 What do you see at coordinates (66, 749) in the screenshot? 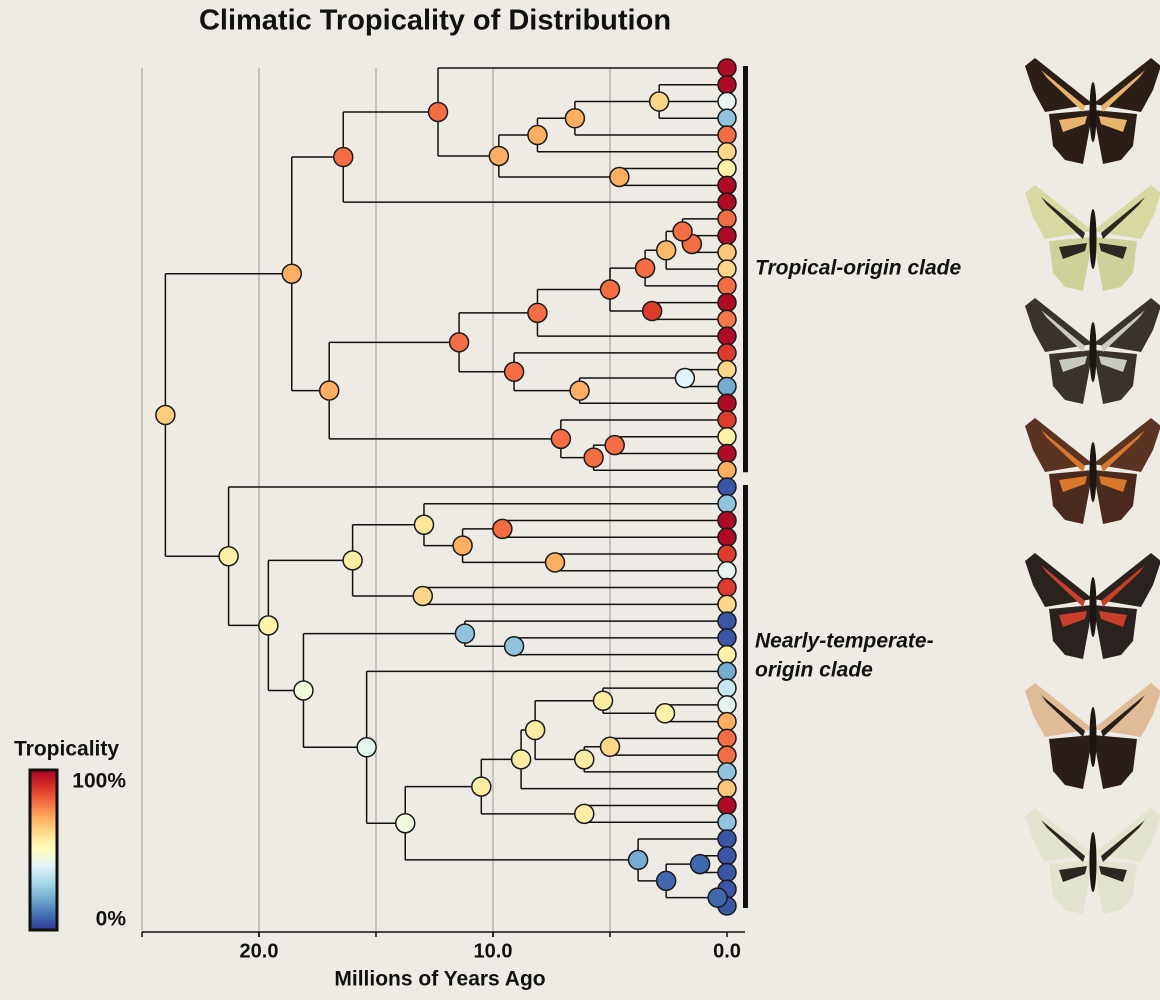
I see `colorbar-label: Tropicality` at bounding box center [66, 749].